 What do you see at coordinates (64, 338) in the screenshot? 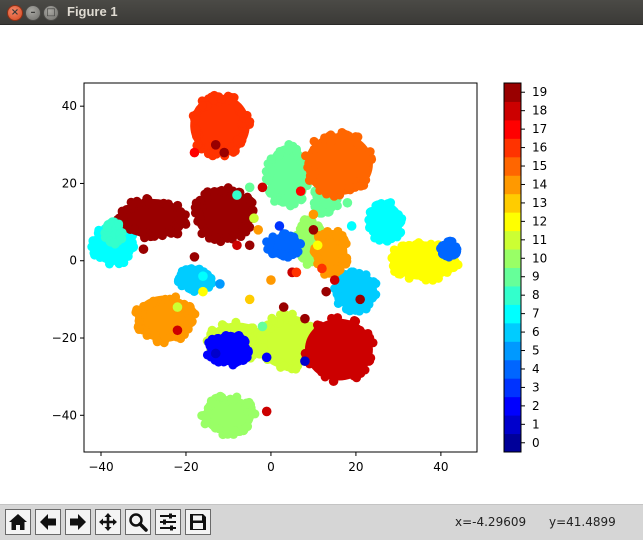
I see `y-tick-label: −20` at bounding box center [64, 338].